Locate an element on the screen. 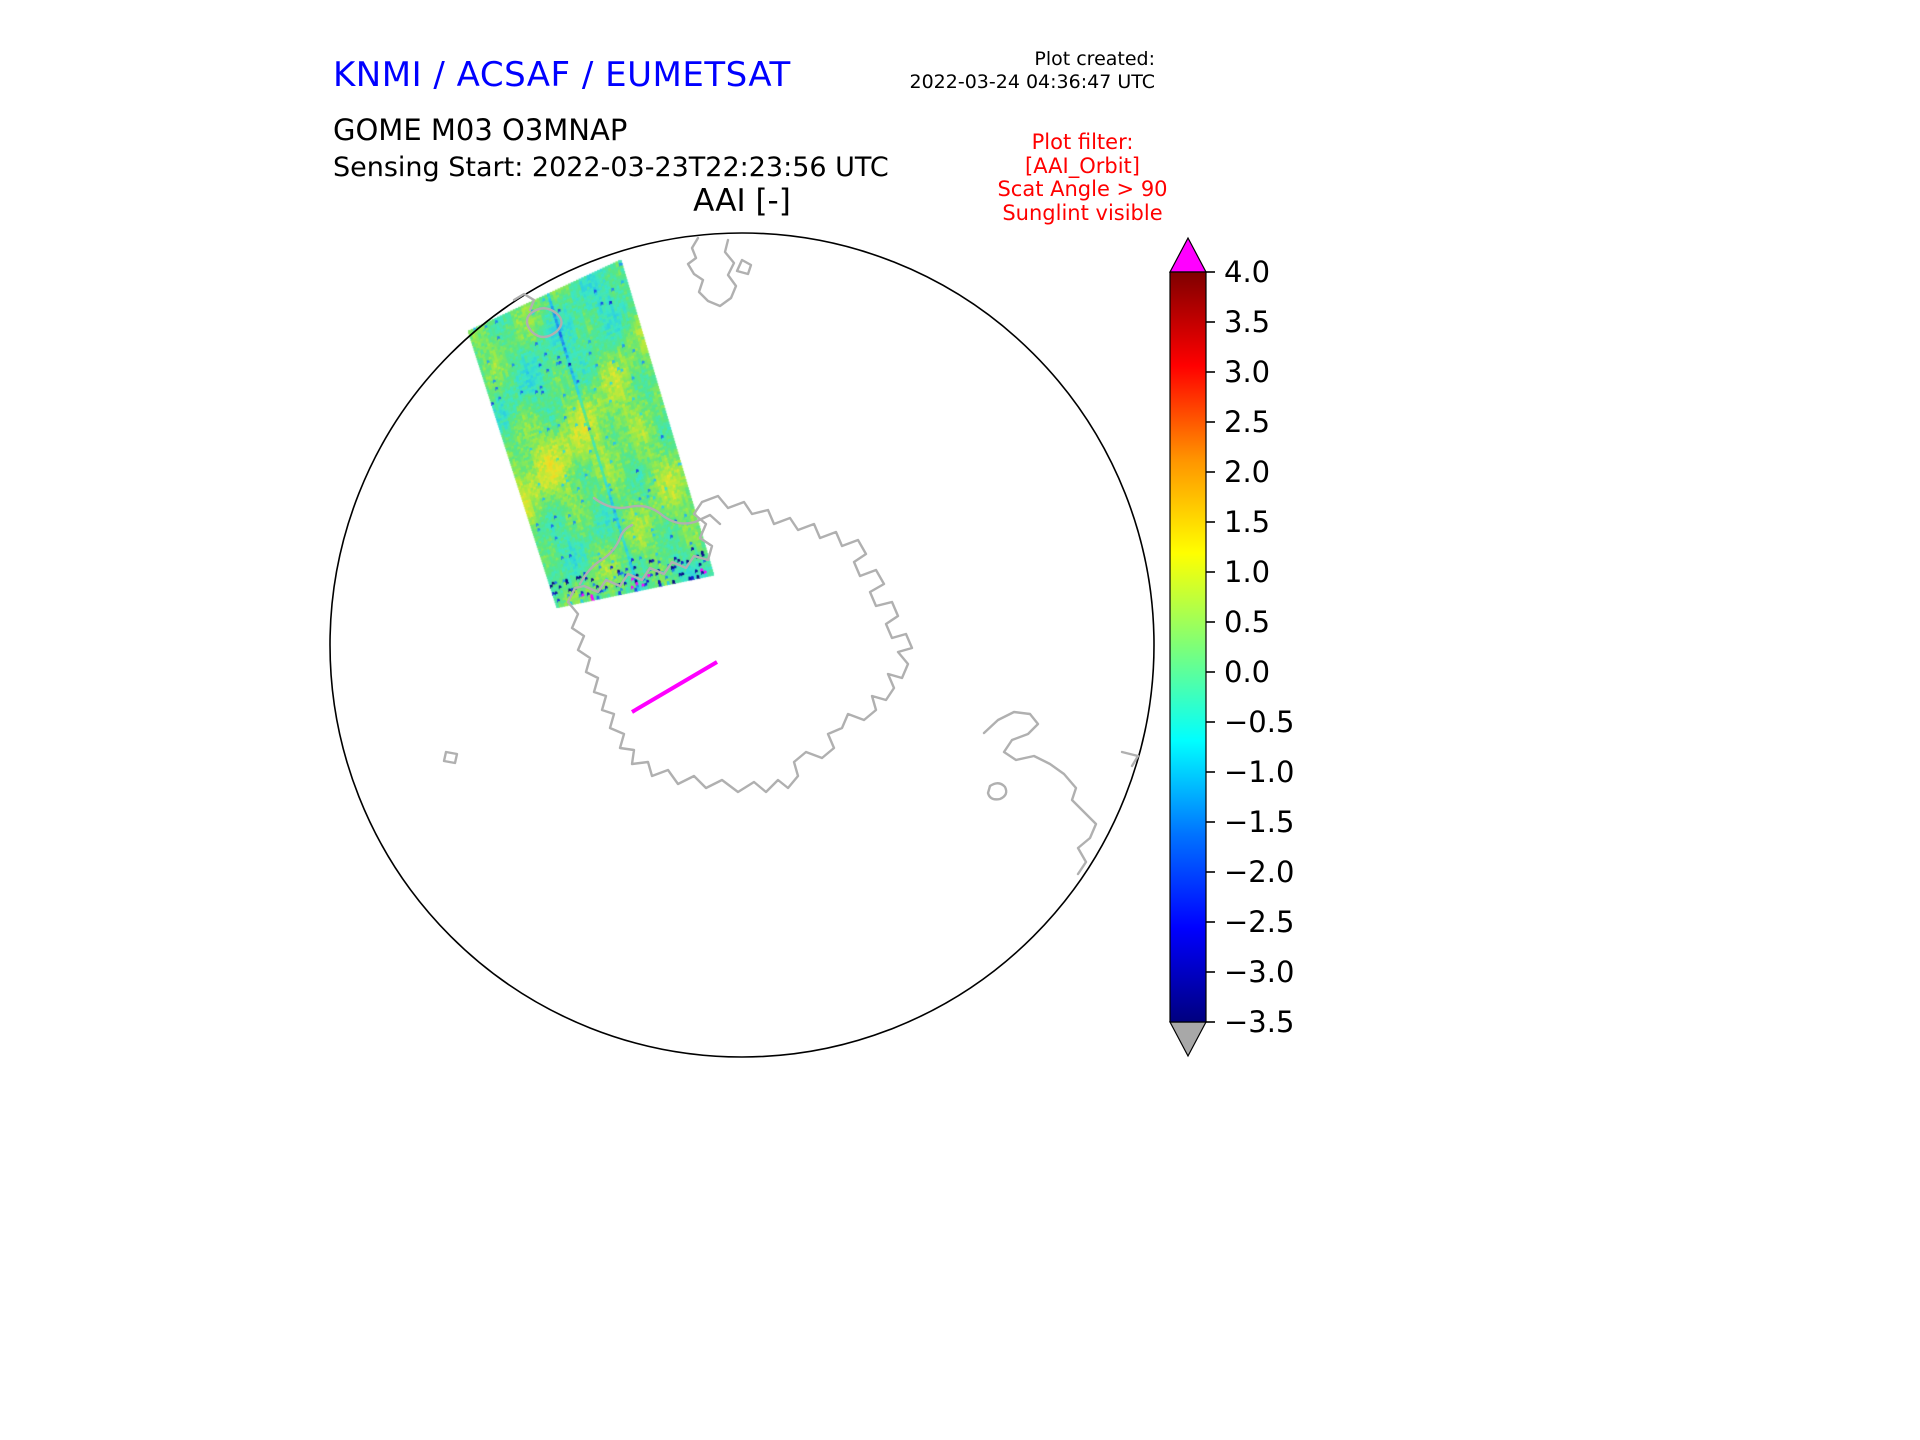  filter-line-2: [AAI_Orbit] is located at coordinates (1082, 165).